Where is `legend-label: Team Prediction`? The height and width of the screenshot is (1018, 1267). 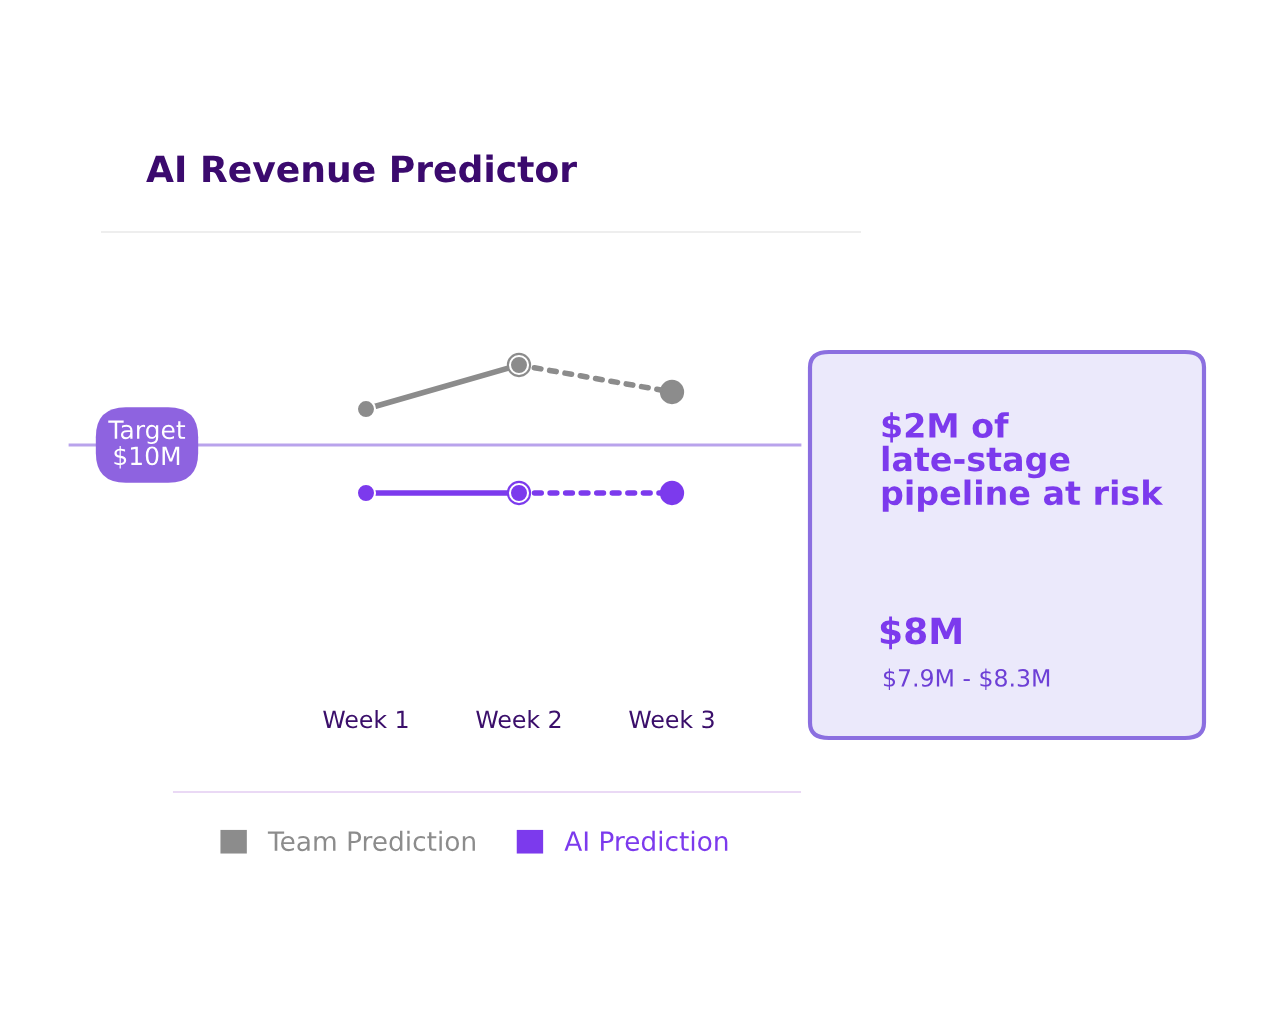
legend-label: Team Prediction is located at coordinates (371, 841).